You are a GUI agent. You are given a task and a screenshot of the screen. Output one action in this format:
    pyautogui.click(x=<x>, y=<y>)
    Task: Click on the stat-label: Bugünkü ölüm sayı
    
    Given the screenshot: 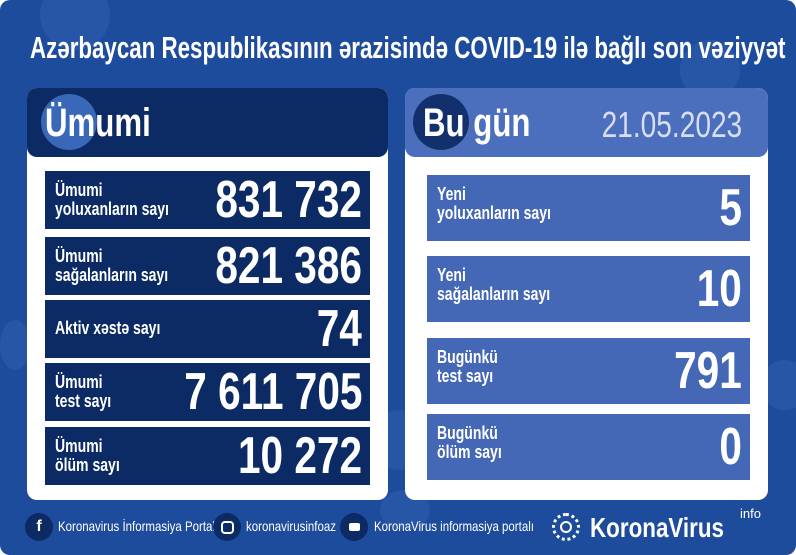 What is the action you would take?
    pyautogui.click(x=469, y=442)
    